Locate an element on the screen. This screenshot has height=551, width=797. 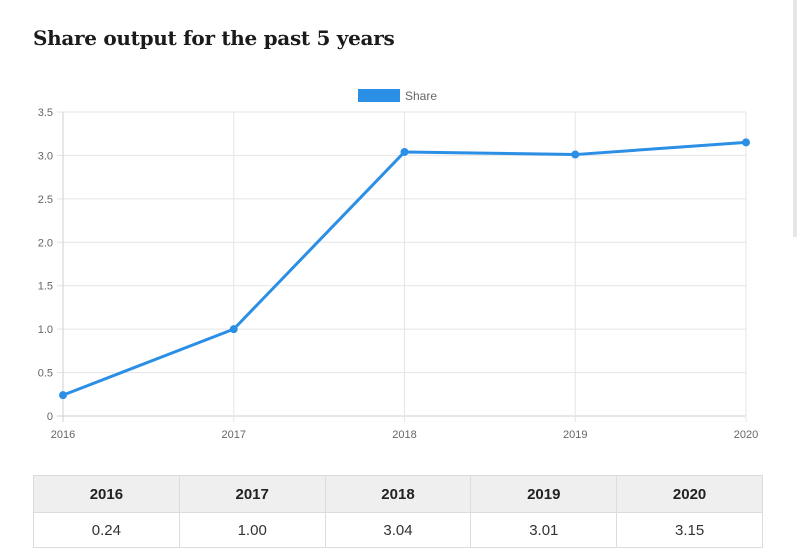
y-tick-label: 0.5 is located at coordinates (45, 374).